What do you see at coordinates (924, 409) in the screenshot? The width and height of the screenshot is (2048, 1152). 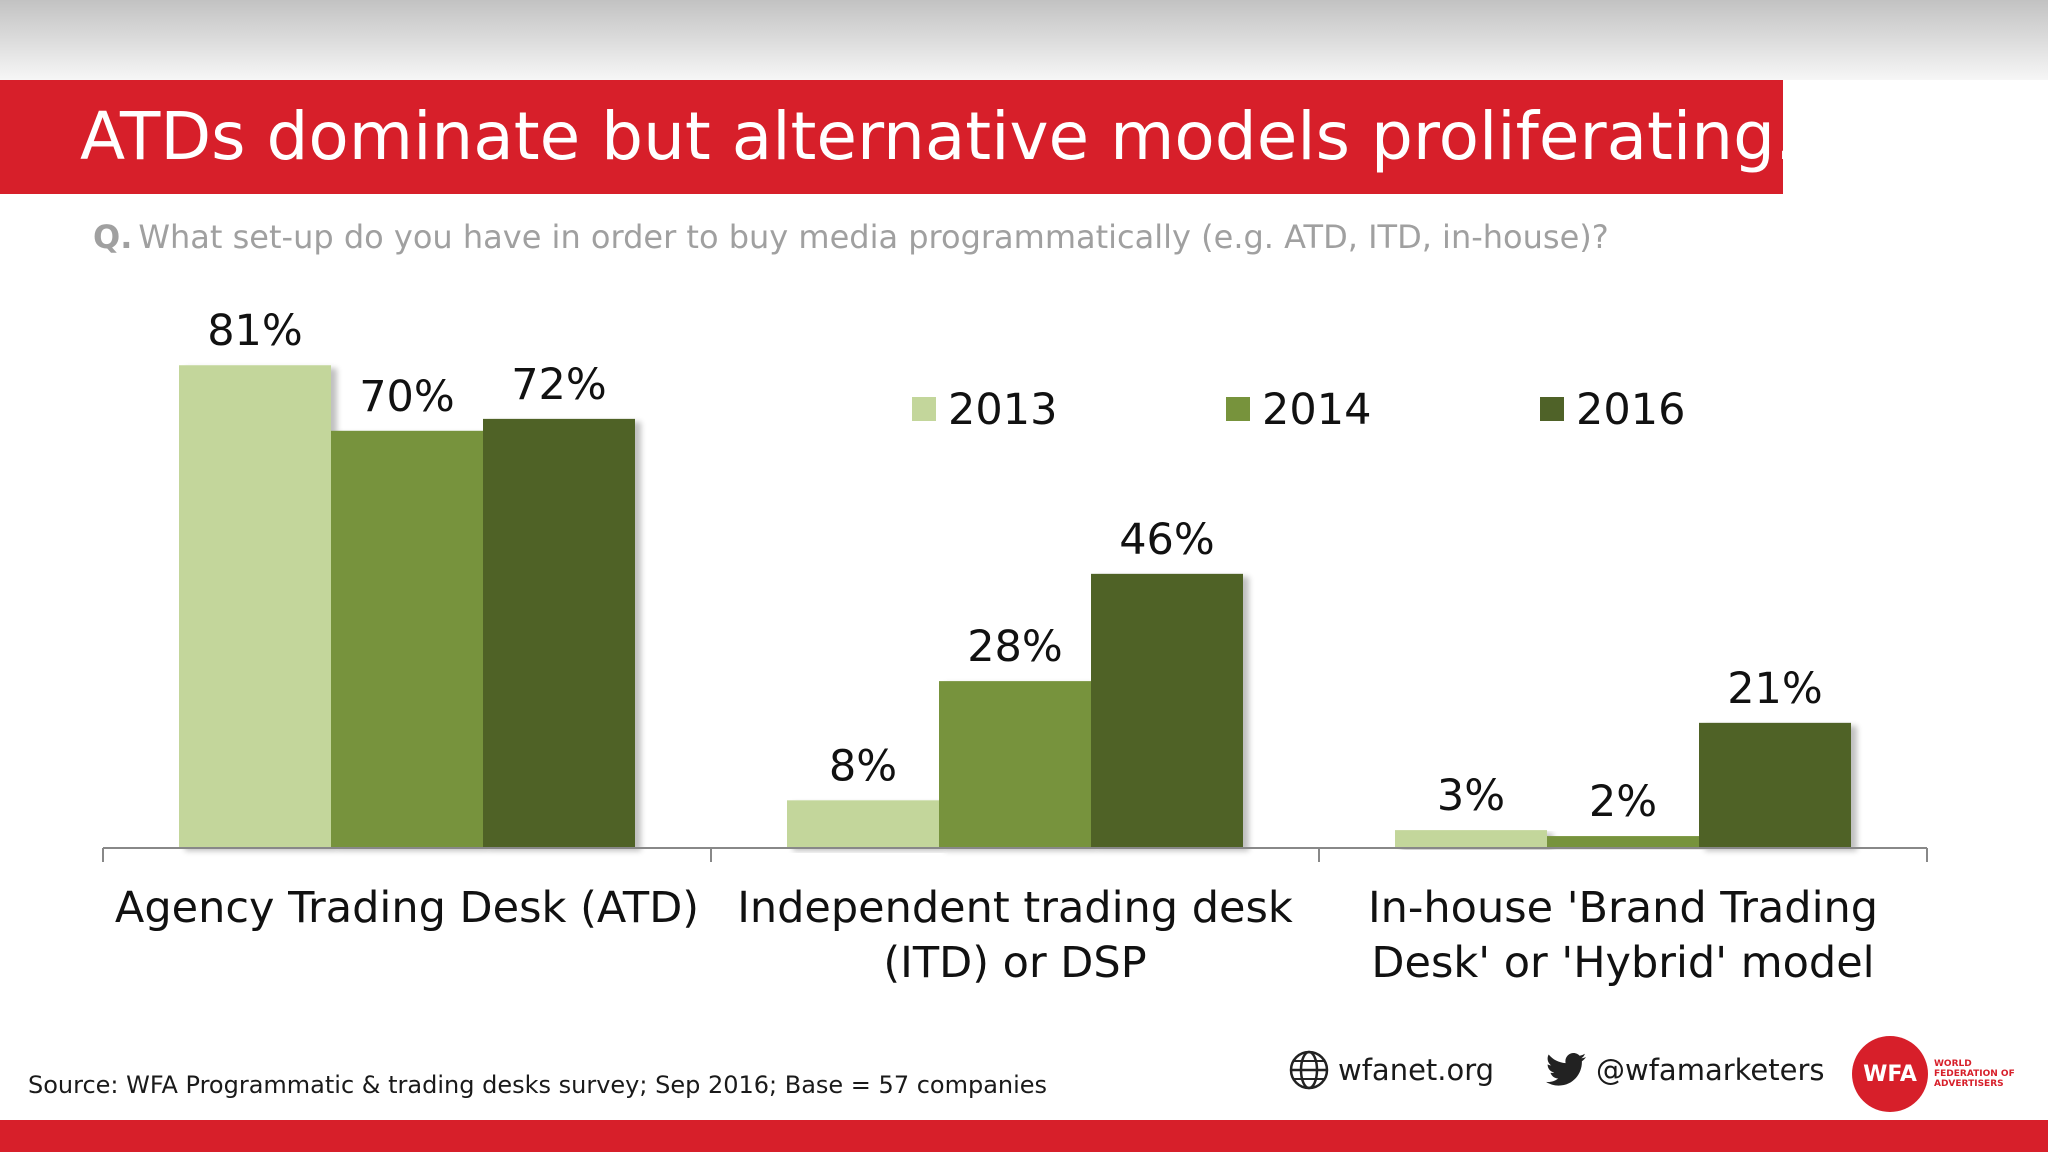 I see `legend-swatch-2013` at bounding box center [924, 409].